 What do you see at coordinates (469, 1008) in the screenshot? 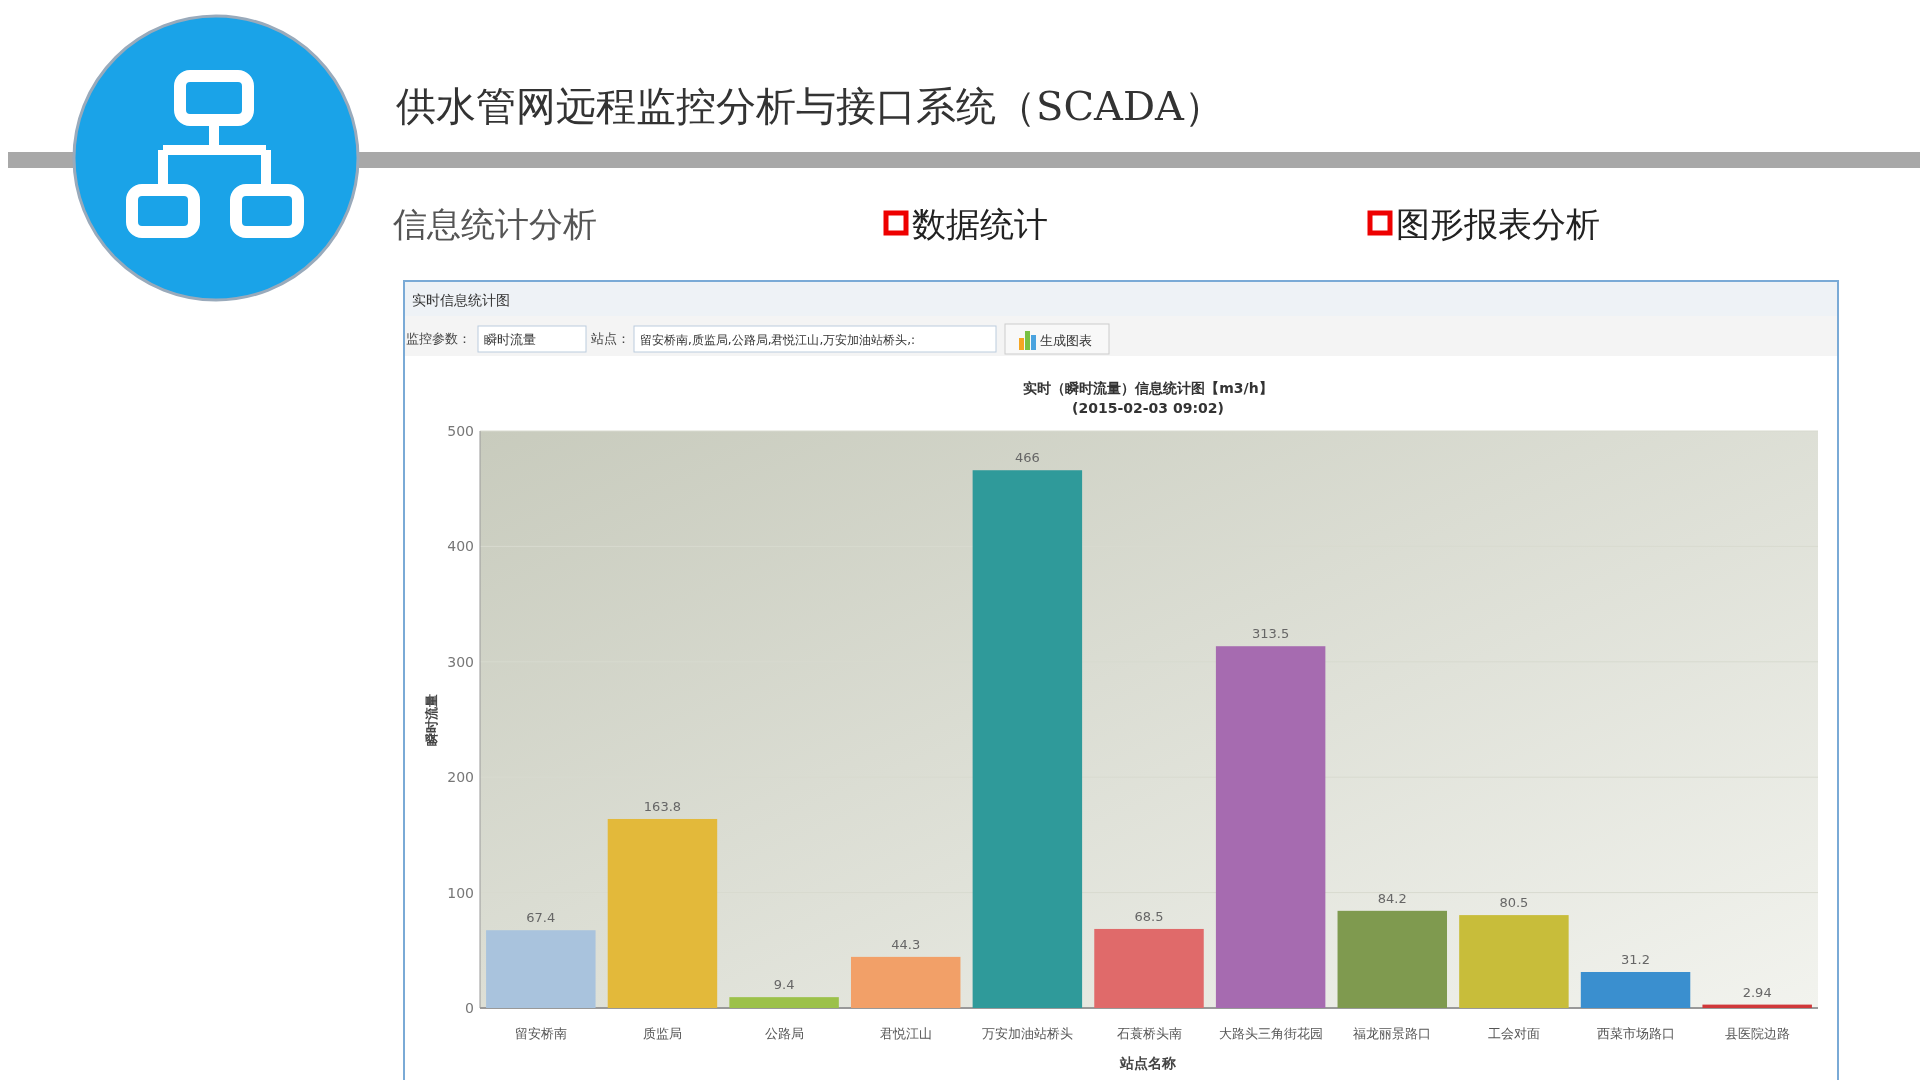
I see `y-tick-label: 0` at bounding box center [469, 1008].